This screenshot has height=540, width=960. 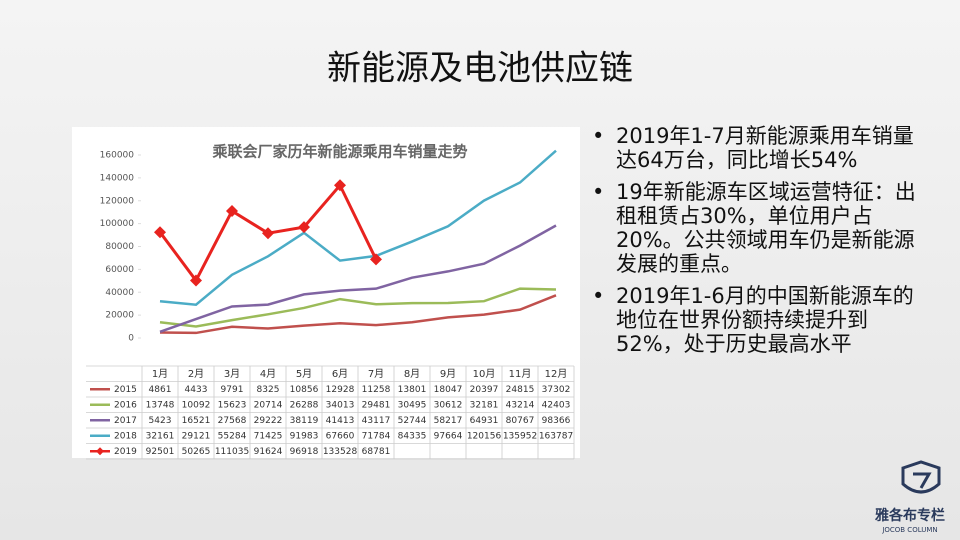 What do you see at coordinates (232, 374) in the screenshot?
I see `x-tick-label: 3月` at bounding box center [232, 374].